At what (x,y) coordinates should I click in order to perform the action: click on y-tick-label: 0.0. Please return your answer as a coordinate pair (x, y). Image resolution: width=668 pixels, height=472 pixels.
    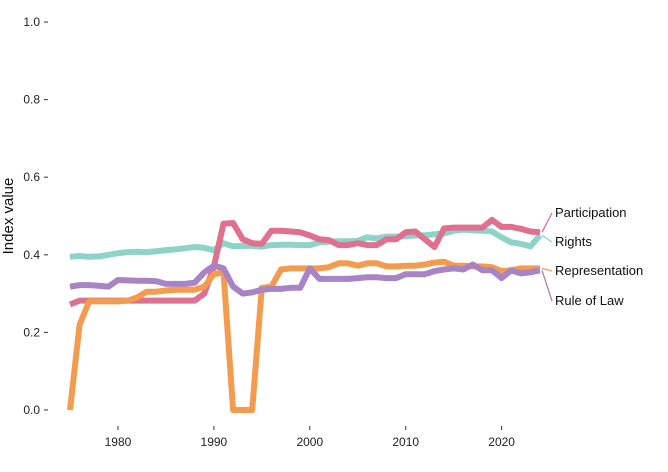
    Looking at the image, I should click on (31, 410).